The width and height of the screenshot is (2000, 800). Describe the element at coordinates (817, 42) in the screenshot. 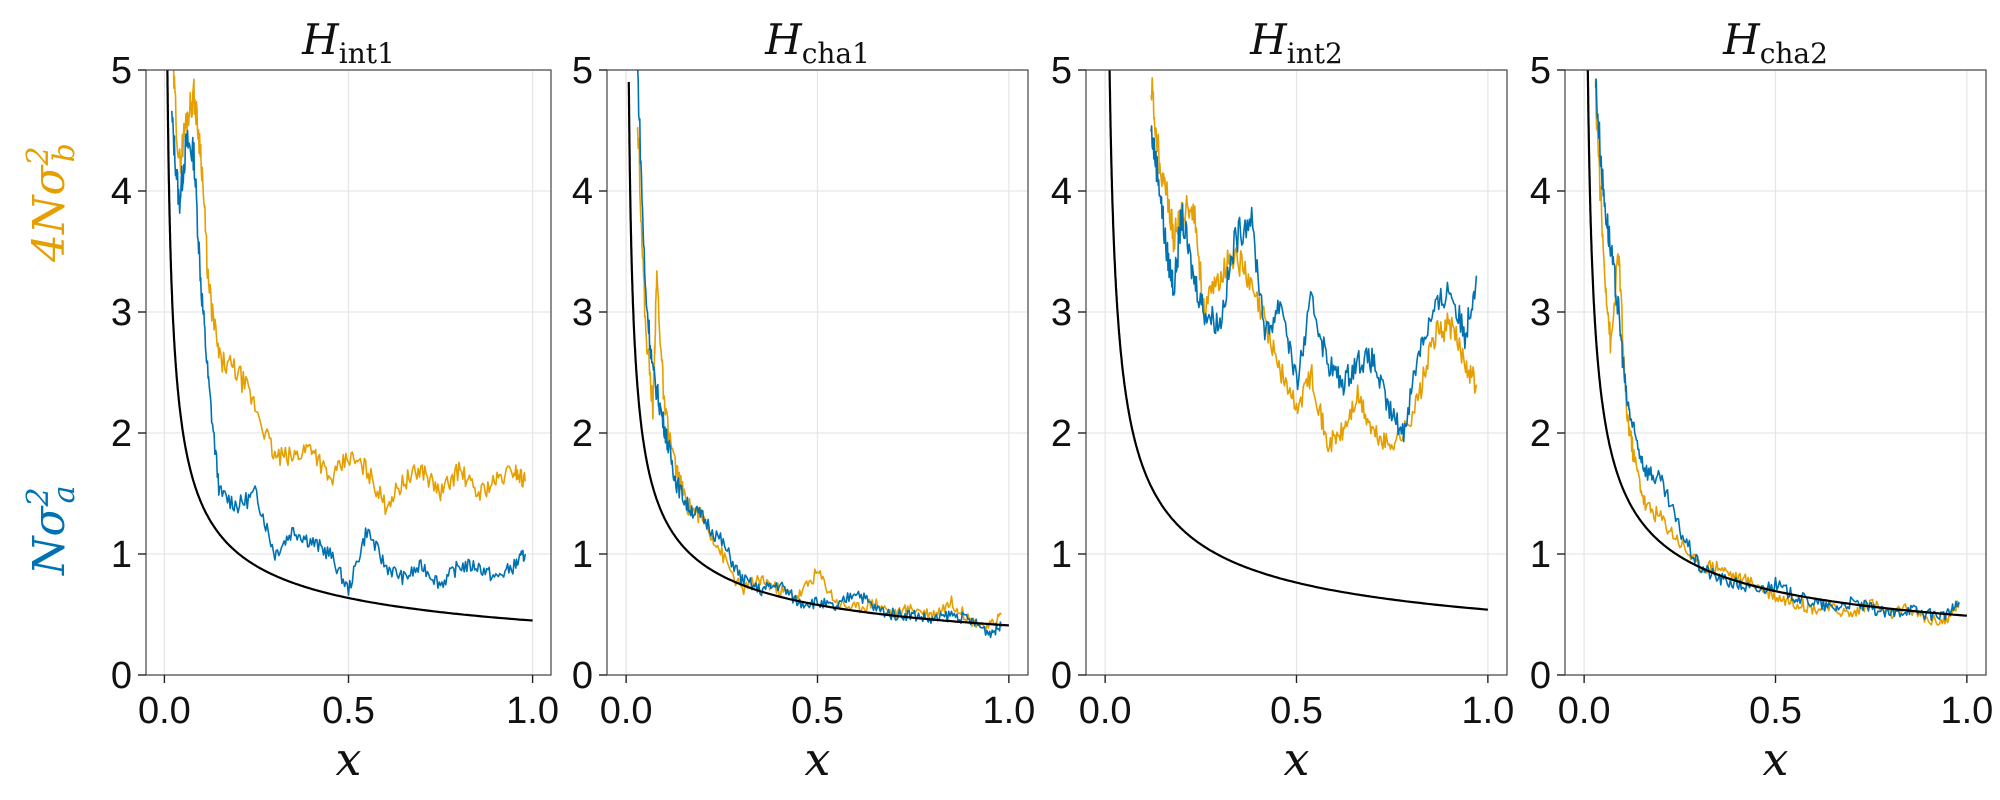

I see `panel-title: Hcha1` at that location.